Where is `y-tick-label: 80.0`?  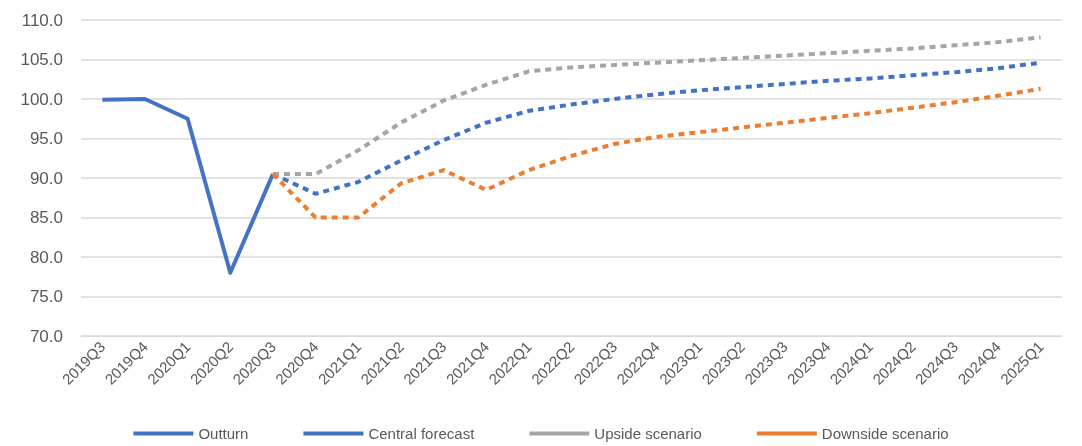 y-tick-label: 80.0 is located at coordinates (46, 257).